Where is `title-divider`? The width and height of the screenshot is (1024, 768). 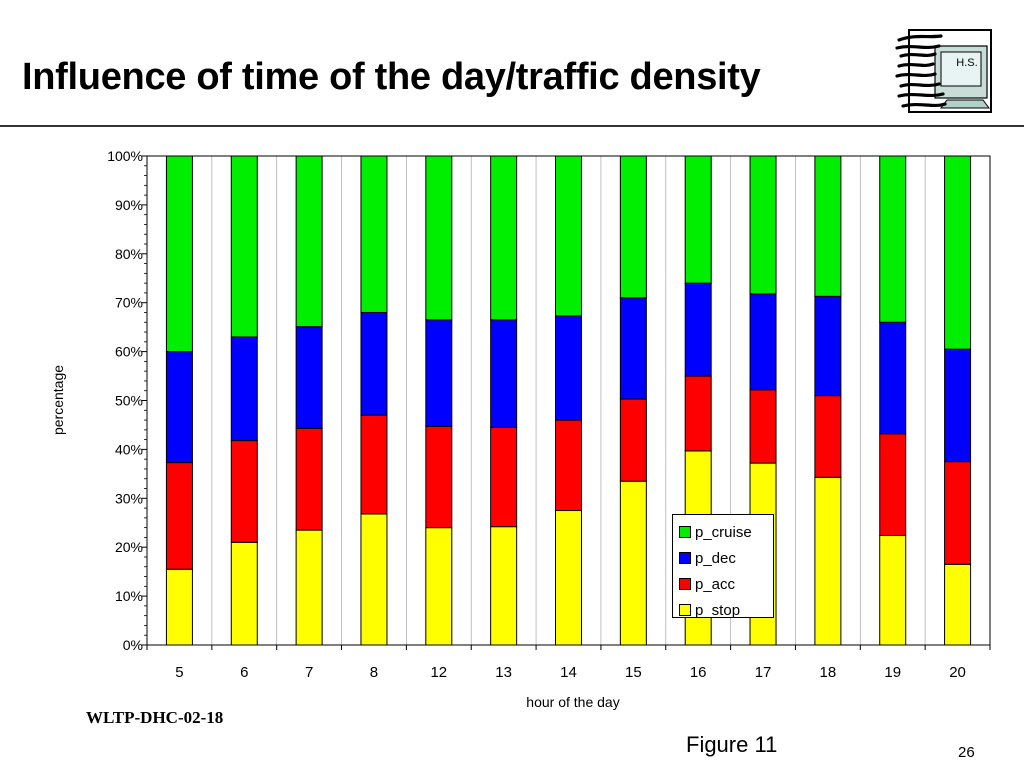 title-divider is located at coordinates (512, 126).